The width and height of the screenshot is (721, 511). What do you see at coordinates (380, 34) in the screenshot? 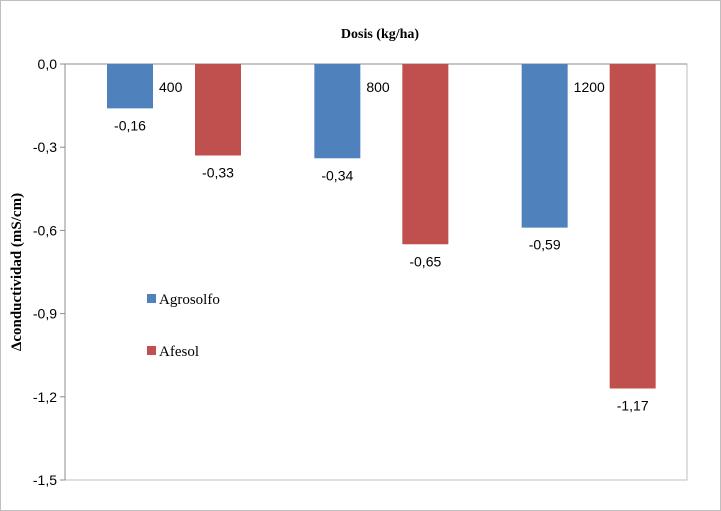
I see `chart-title: Dosis (kg/ha)` at bounding box center [380, 34].